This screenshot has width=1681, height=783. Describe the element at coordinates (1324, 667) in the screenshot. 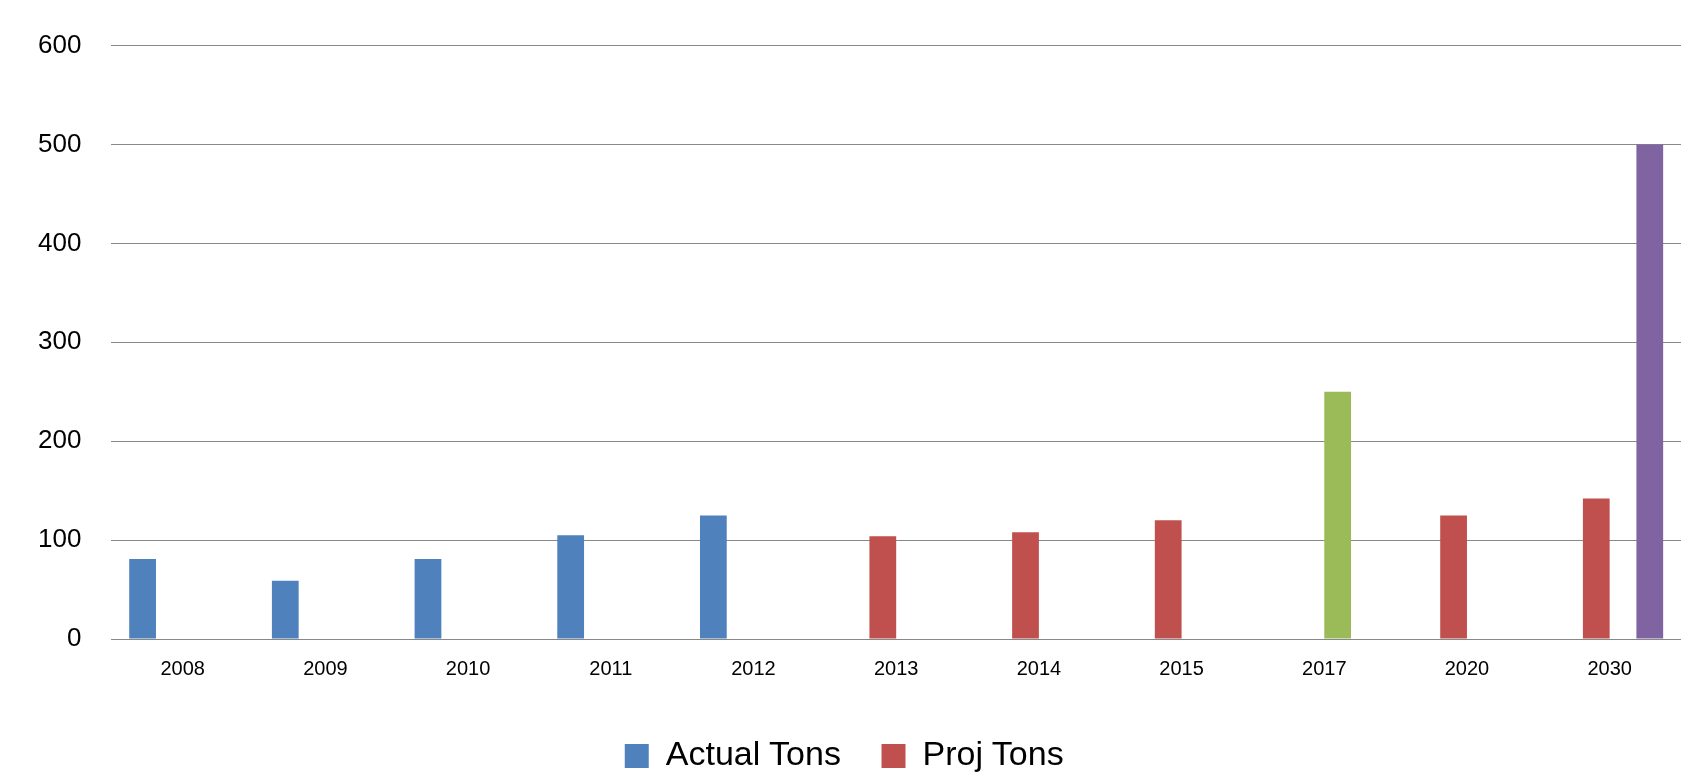

I see `x-tick-label: 2017` at that location.